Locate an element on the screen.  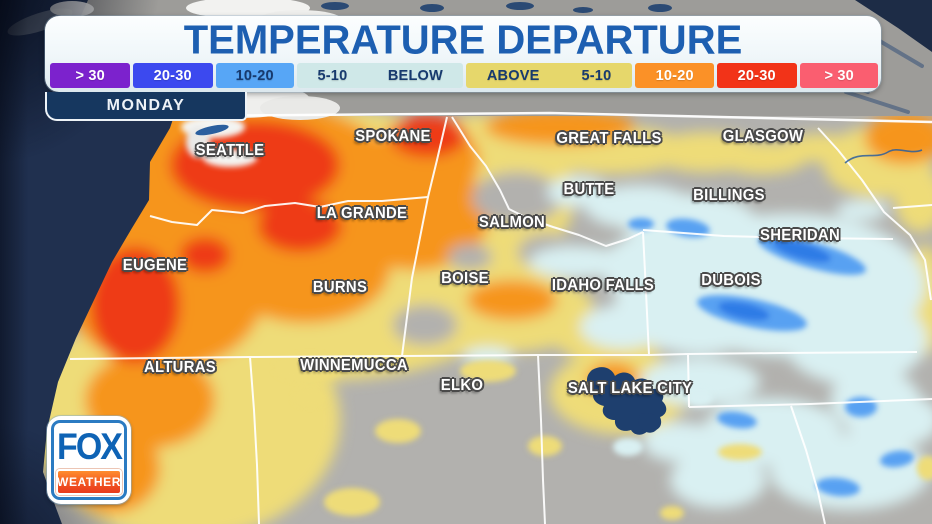
day-tab: MONDAY is located at coordinates (146, 106).